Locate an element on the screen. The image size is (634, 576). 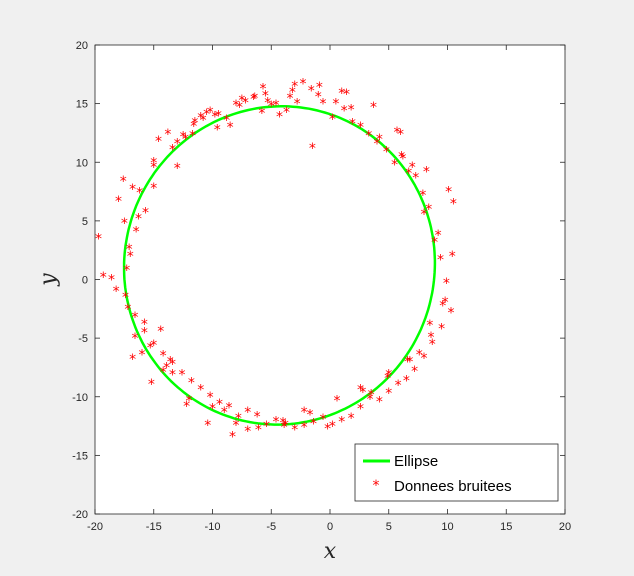
y-tick-label: 15 is located at coordinates (82, 105).